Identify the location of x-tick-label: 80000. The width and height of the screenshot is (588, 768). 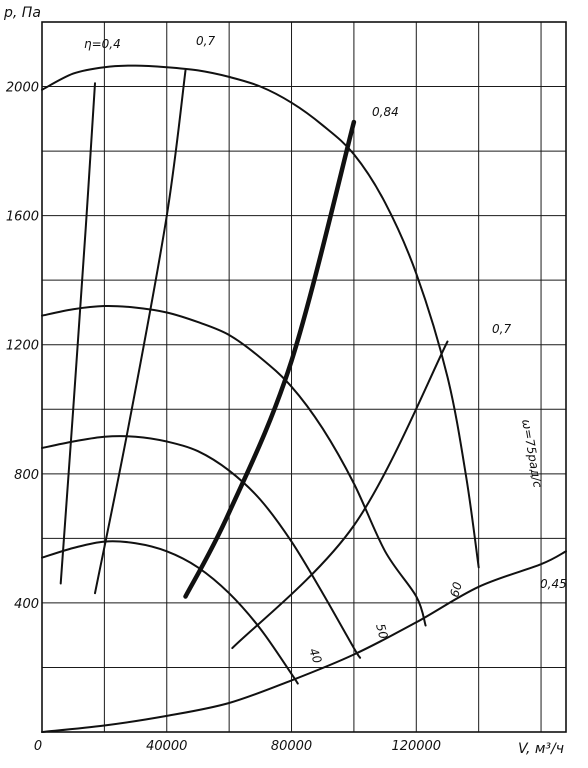
(291, 746).